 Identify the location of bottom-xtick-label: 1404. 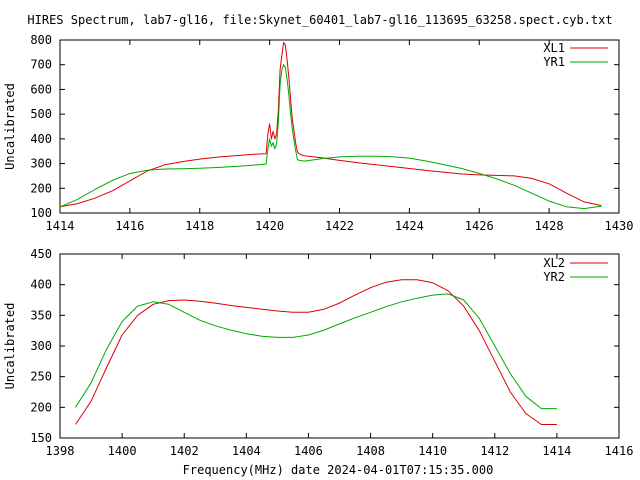
(246, 451).